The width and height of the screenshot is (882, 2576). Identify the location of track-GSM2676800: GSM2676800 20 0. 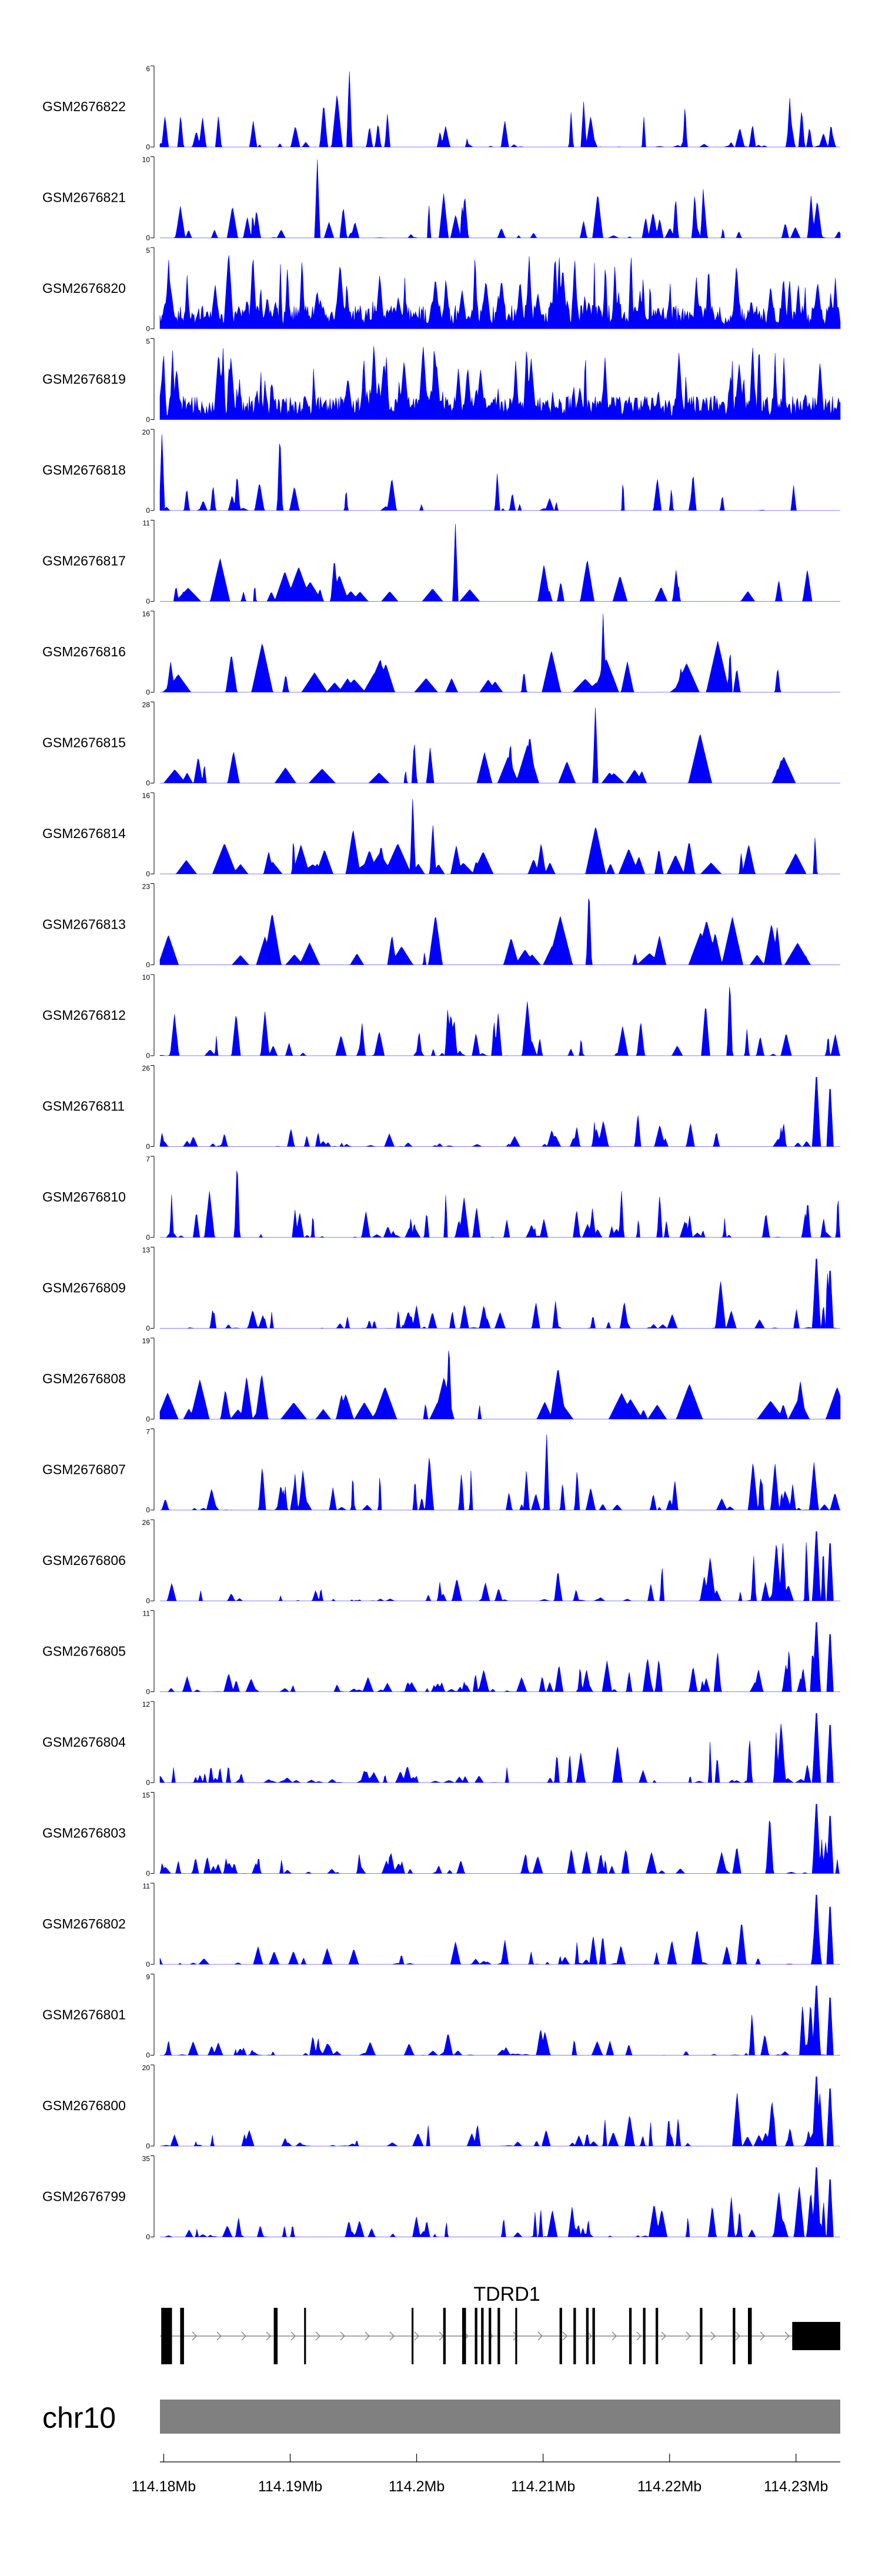
(441, 2107).